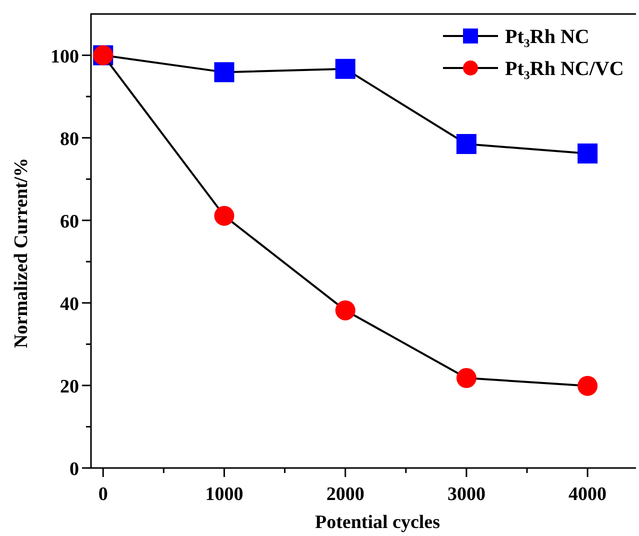  I want to click on legend-label: Pt₃Rh NC/VC, so click(564, 69).